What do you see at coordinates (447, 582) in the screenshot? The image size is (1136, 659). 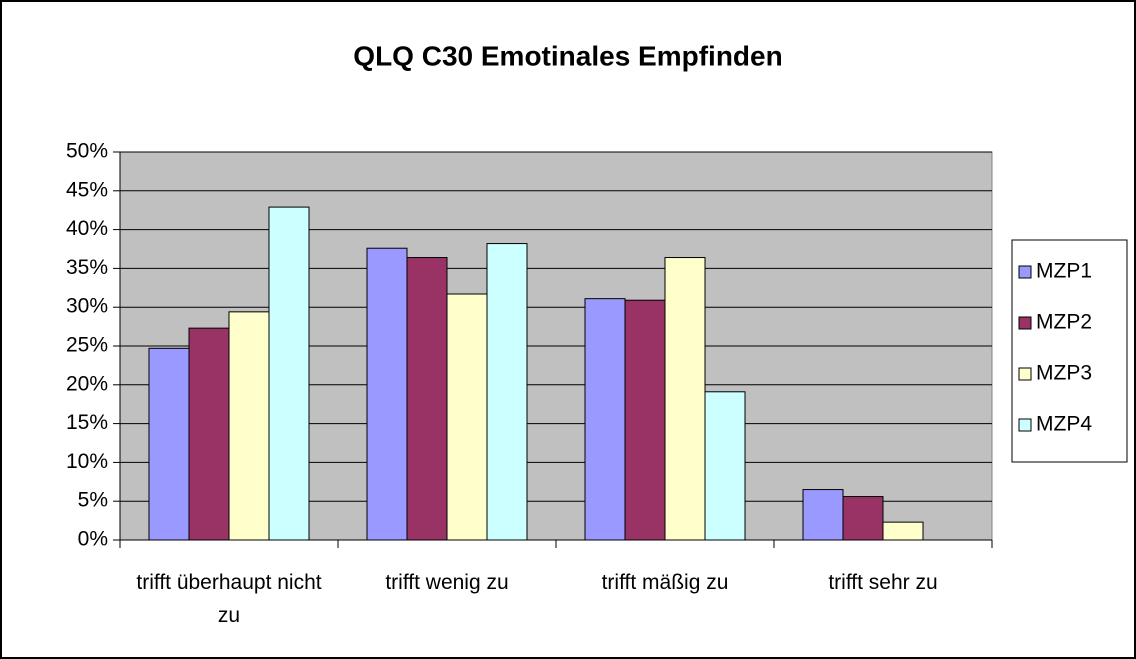 I see `x-tick-label: trifft wenig zu` at bounding box center [447, 582].